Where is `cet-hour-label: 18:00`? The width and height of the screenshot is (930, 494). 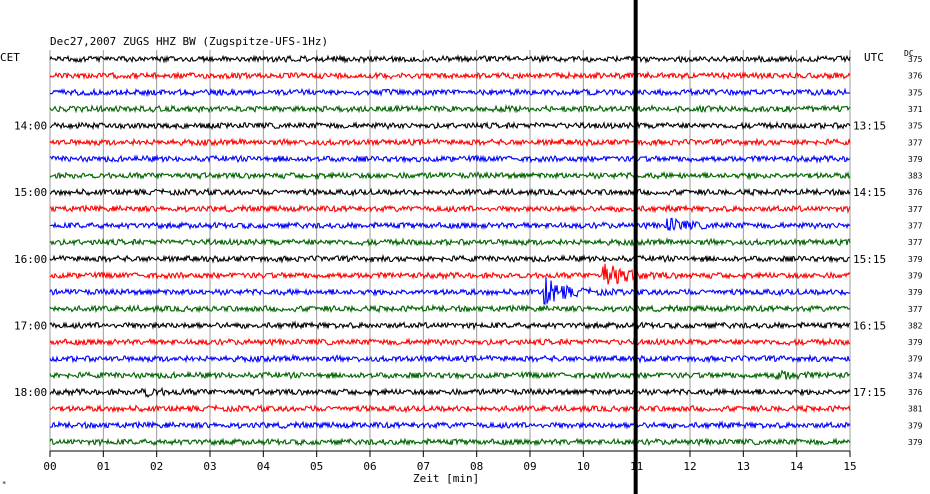
cet-hour-label: 18:00 is located at coordinates (30, 392).